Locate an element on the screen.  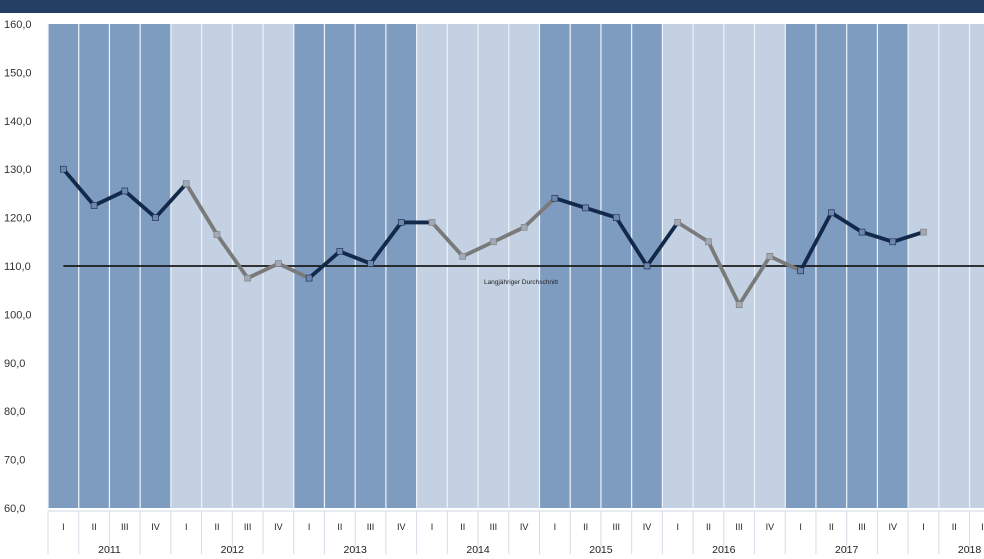
y-tick-label: 120,0 is located at coordinates (18, 219).